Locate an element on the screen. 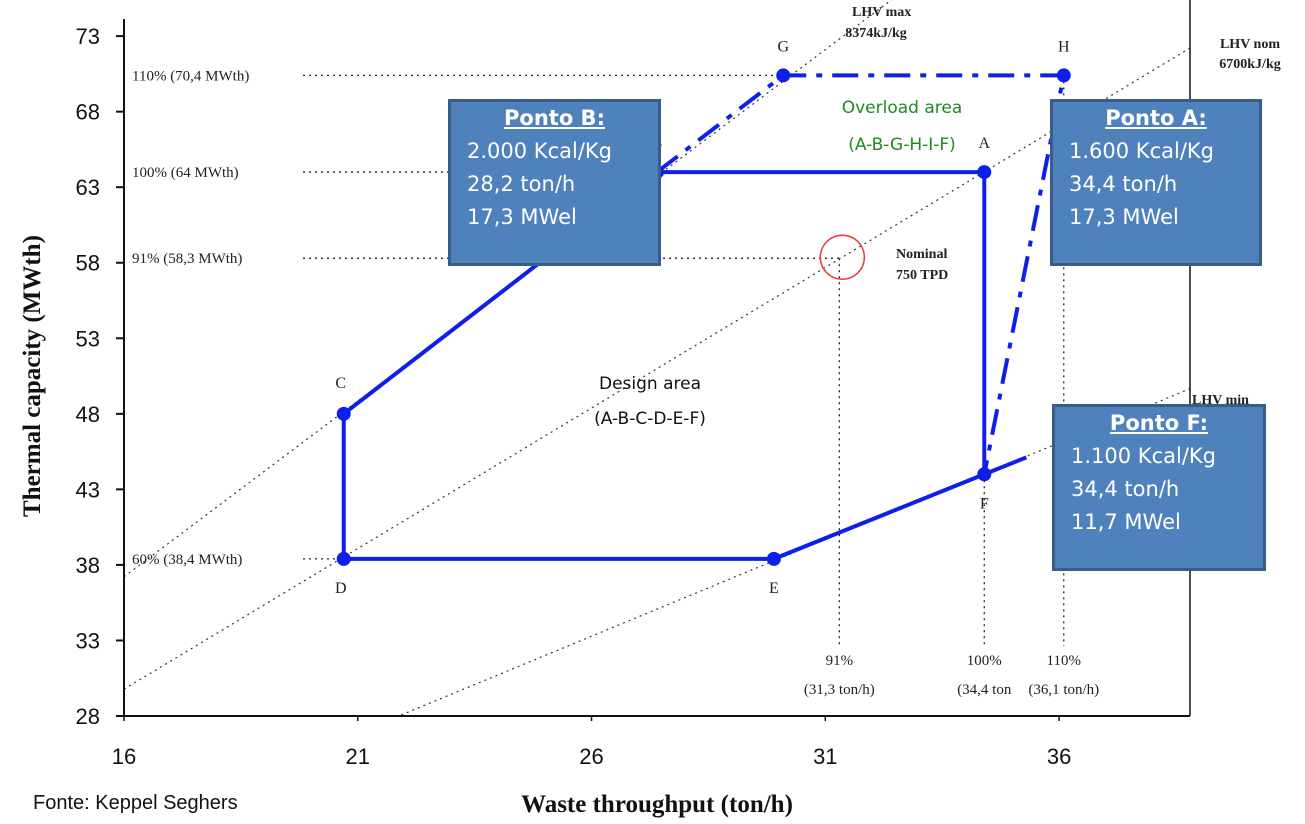 This screenshot has height=824, width=1305. capacity-level-label: 100% (64 MWth) is located at coordinates (185, 173).